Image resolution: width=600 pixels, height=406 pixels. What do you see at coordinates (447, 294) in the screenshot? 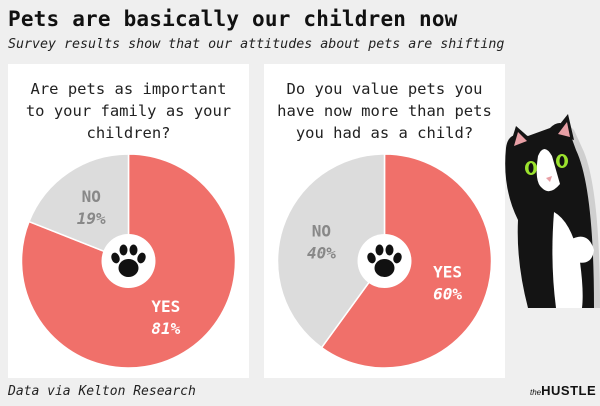
I see `slice-value-label: 60%` at bounding box center [447, 294].